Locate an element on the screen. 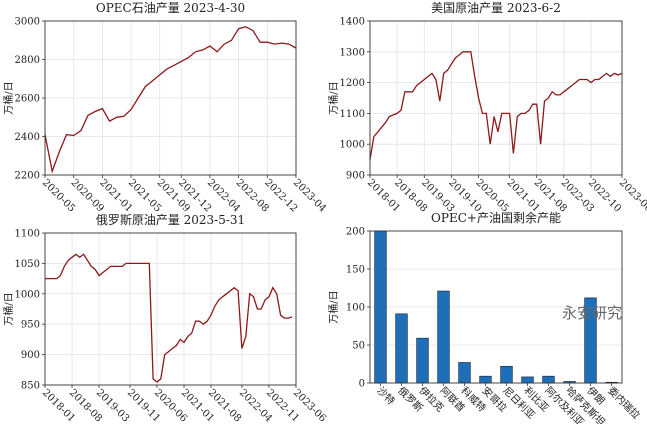 This screenshot has width=647, height=424. y-tick-label: 1050 is located at coordinates (27, 264).